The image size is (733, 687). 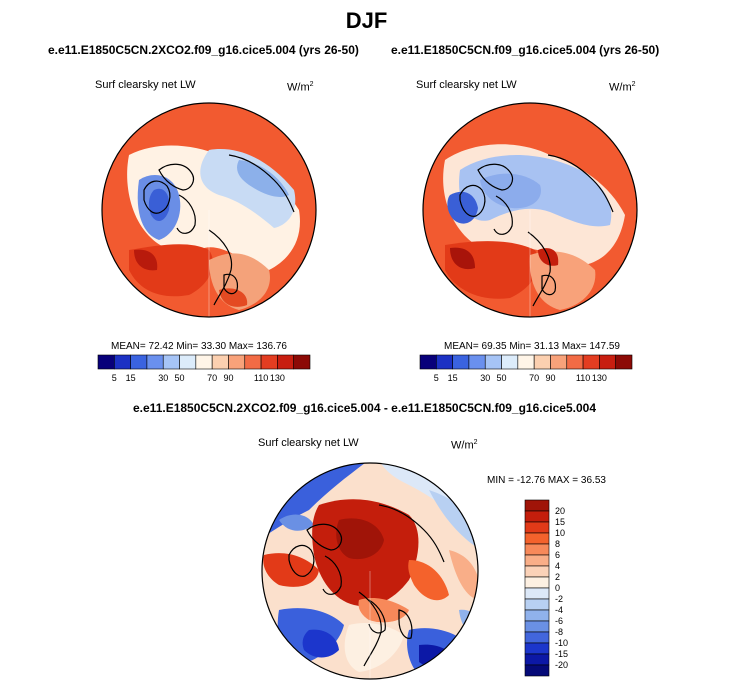 I want to click on panel-2-map, so click(x=530, y=210).